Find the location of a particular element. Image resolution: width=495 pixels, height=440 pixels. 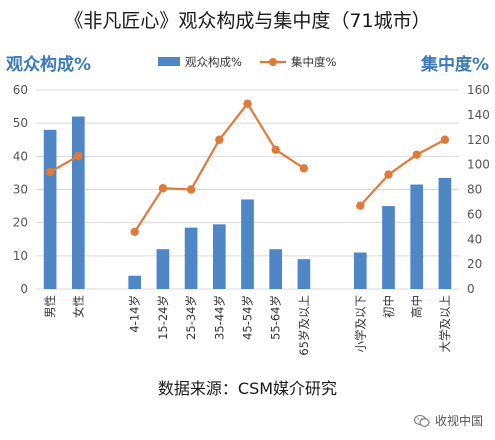

watermark-text: 收视中国 is located at coordinates (458, 421).